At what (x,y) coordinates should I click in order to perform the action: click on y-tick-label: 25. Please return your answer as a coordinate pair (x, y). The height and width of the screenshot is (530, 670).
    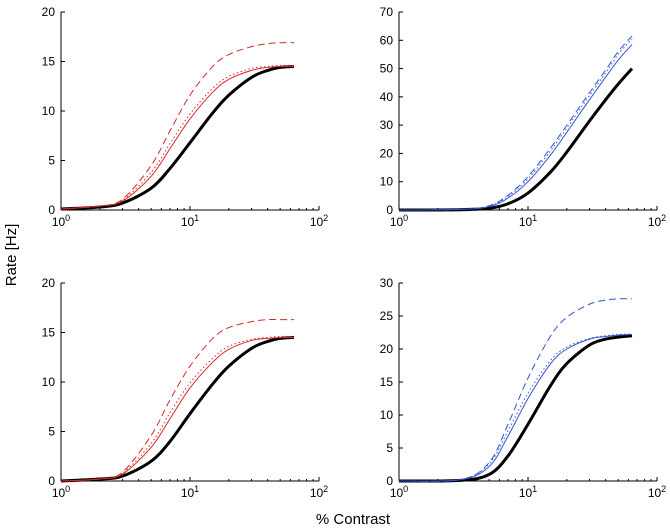
    Looking at the image, I should click on (387, 316).